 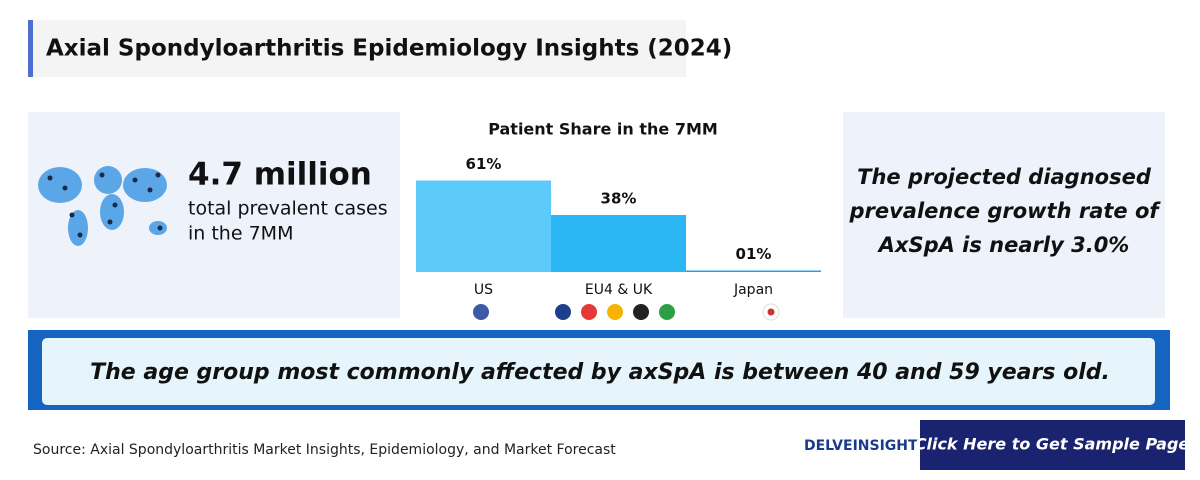 I want to click on value-label: 01%, so click(x=754, y=254).